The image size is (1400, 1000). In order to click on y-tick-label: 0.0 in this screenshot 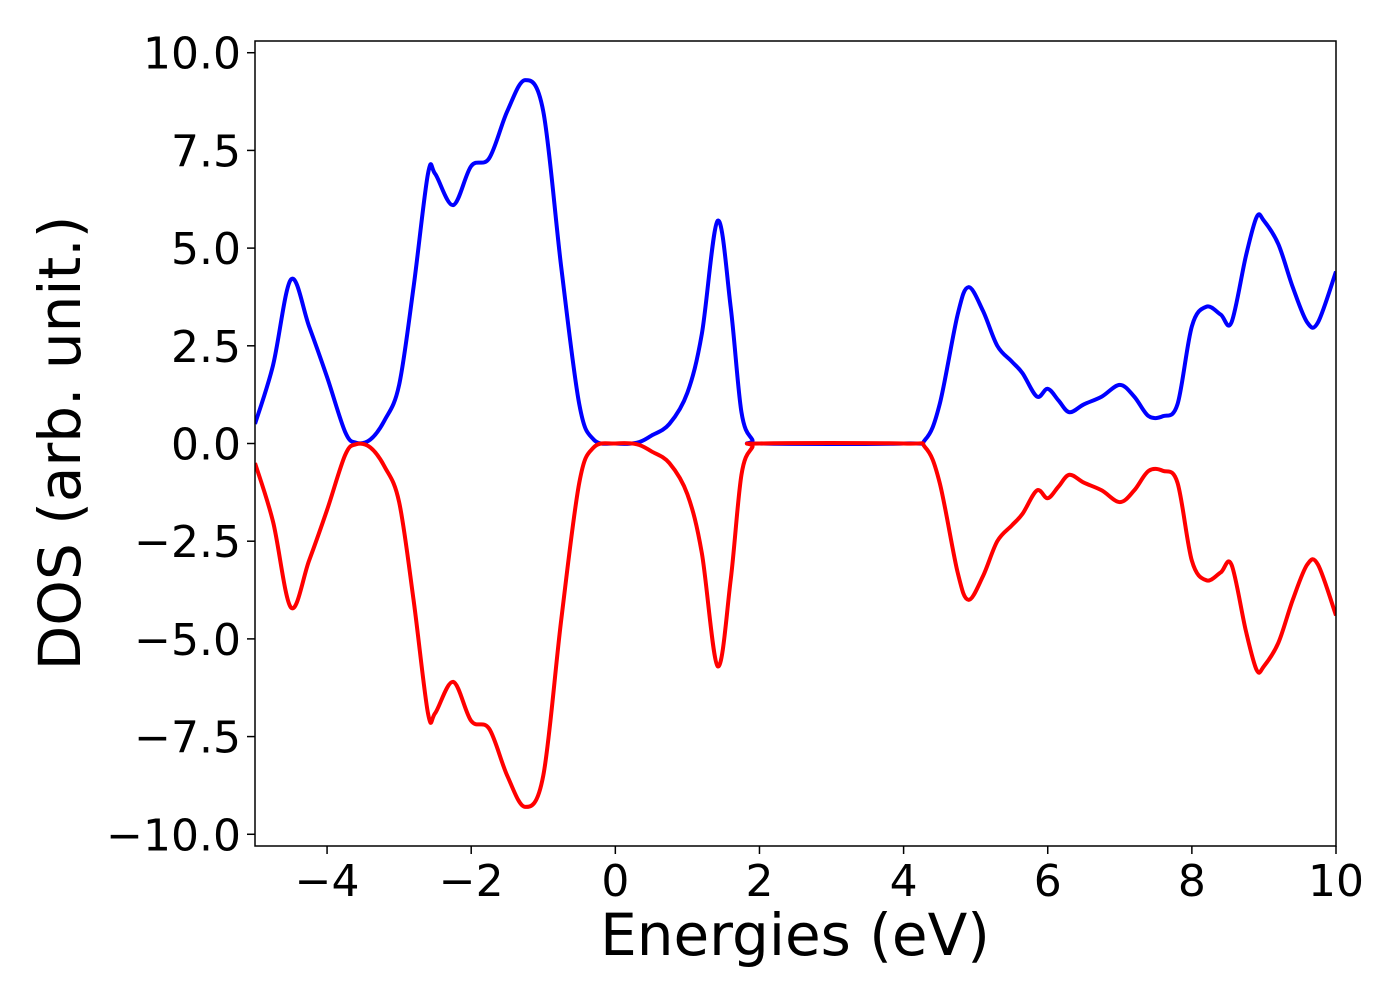, I will do `click(206, 445)`.